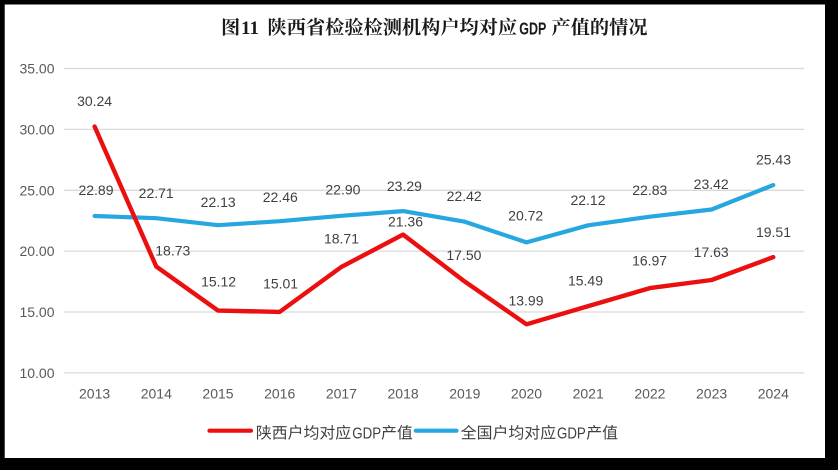 This screenshot has height=470, width=838. Describe the element at coordinates (525, 216) in the screenshot. I see `svg-text: 20.72` at that location.